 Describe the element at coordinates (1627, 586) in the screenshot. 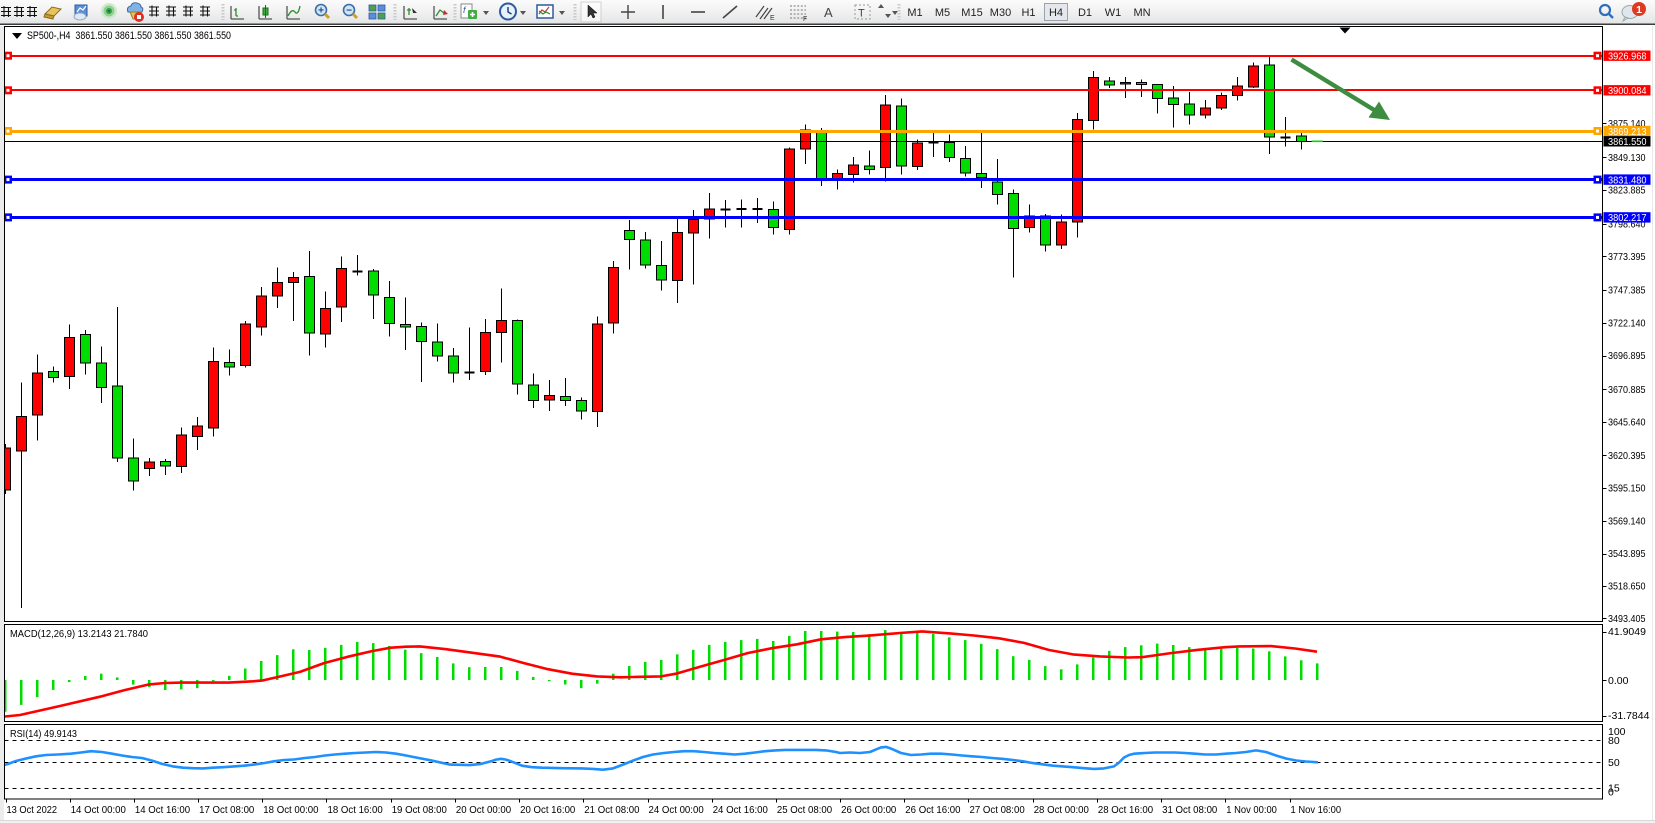

I see `svg-text: 3518.650` at that location.